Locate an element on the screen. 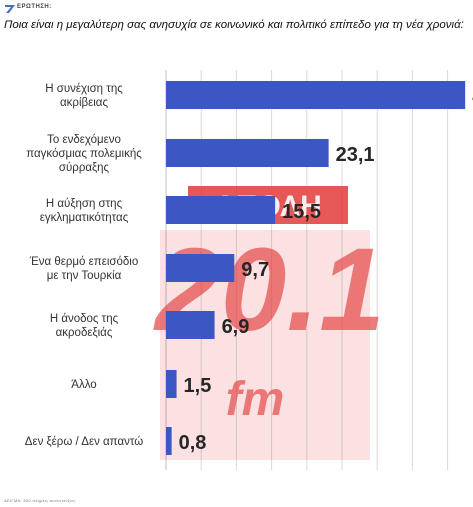 The image size is (473, 507). category-label-line: Άλλο is located at coordinates (83, 385).